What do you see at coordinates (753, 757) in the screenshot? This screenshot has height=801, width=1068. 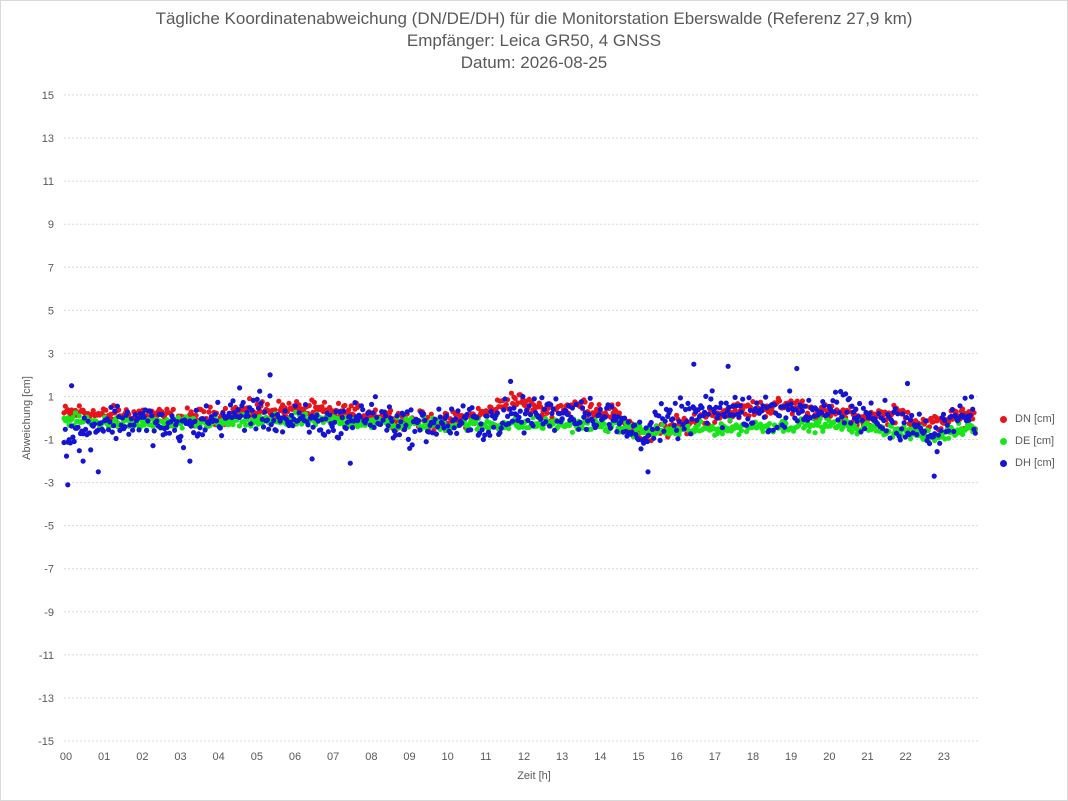 I see `x-tick-label: 18` at bounding box center [753, 757].